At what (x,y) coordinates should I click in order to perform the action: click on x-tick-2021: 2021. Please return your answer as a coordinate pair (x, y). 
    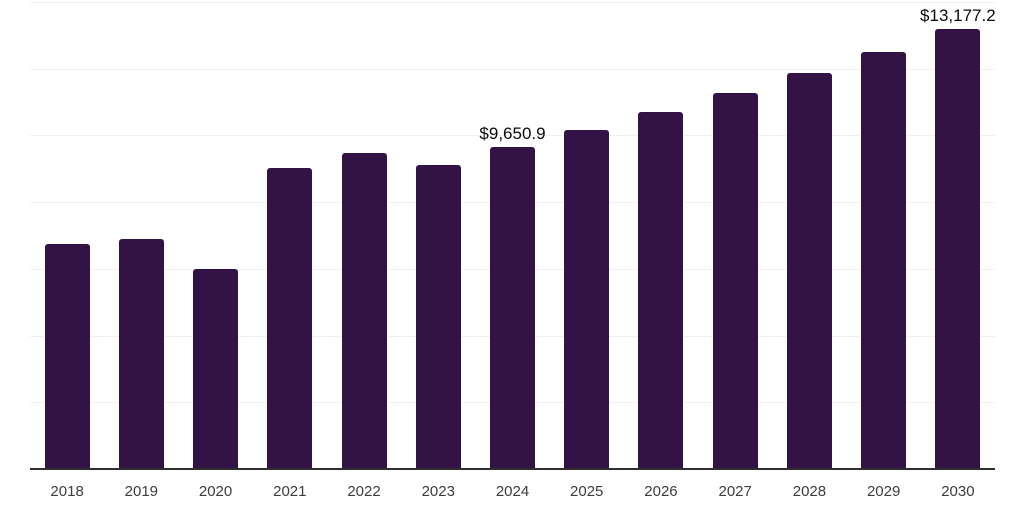
    Looking at the image, I should click on (290, 491).